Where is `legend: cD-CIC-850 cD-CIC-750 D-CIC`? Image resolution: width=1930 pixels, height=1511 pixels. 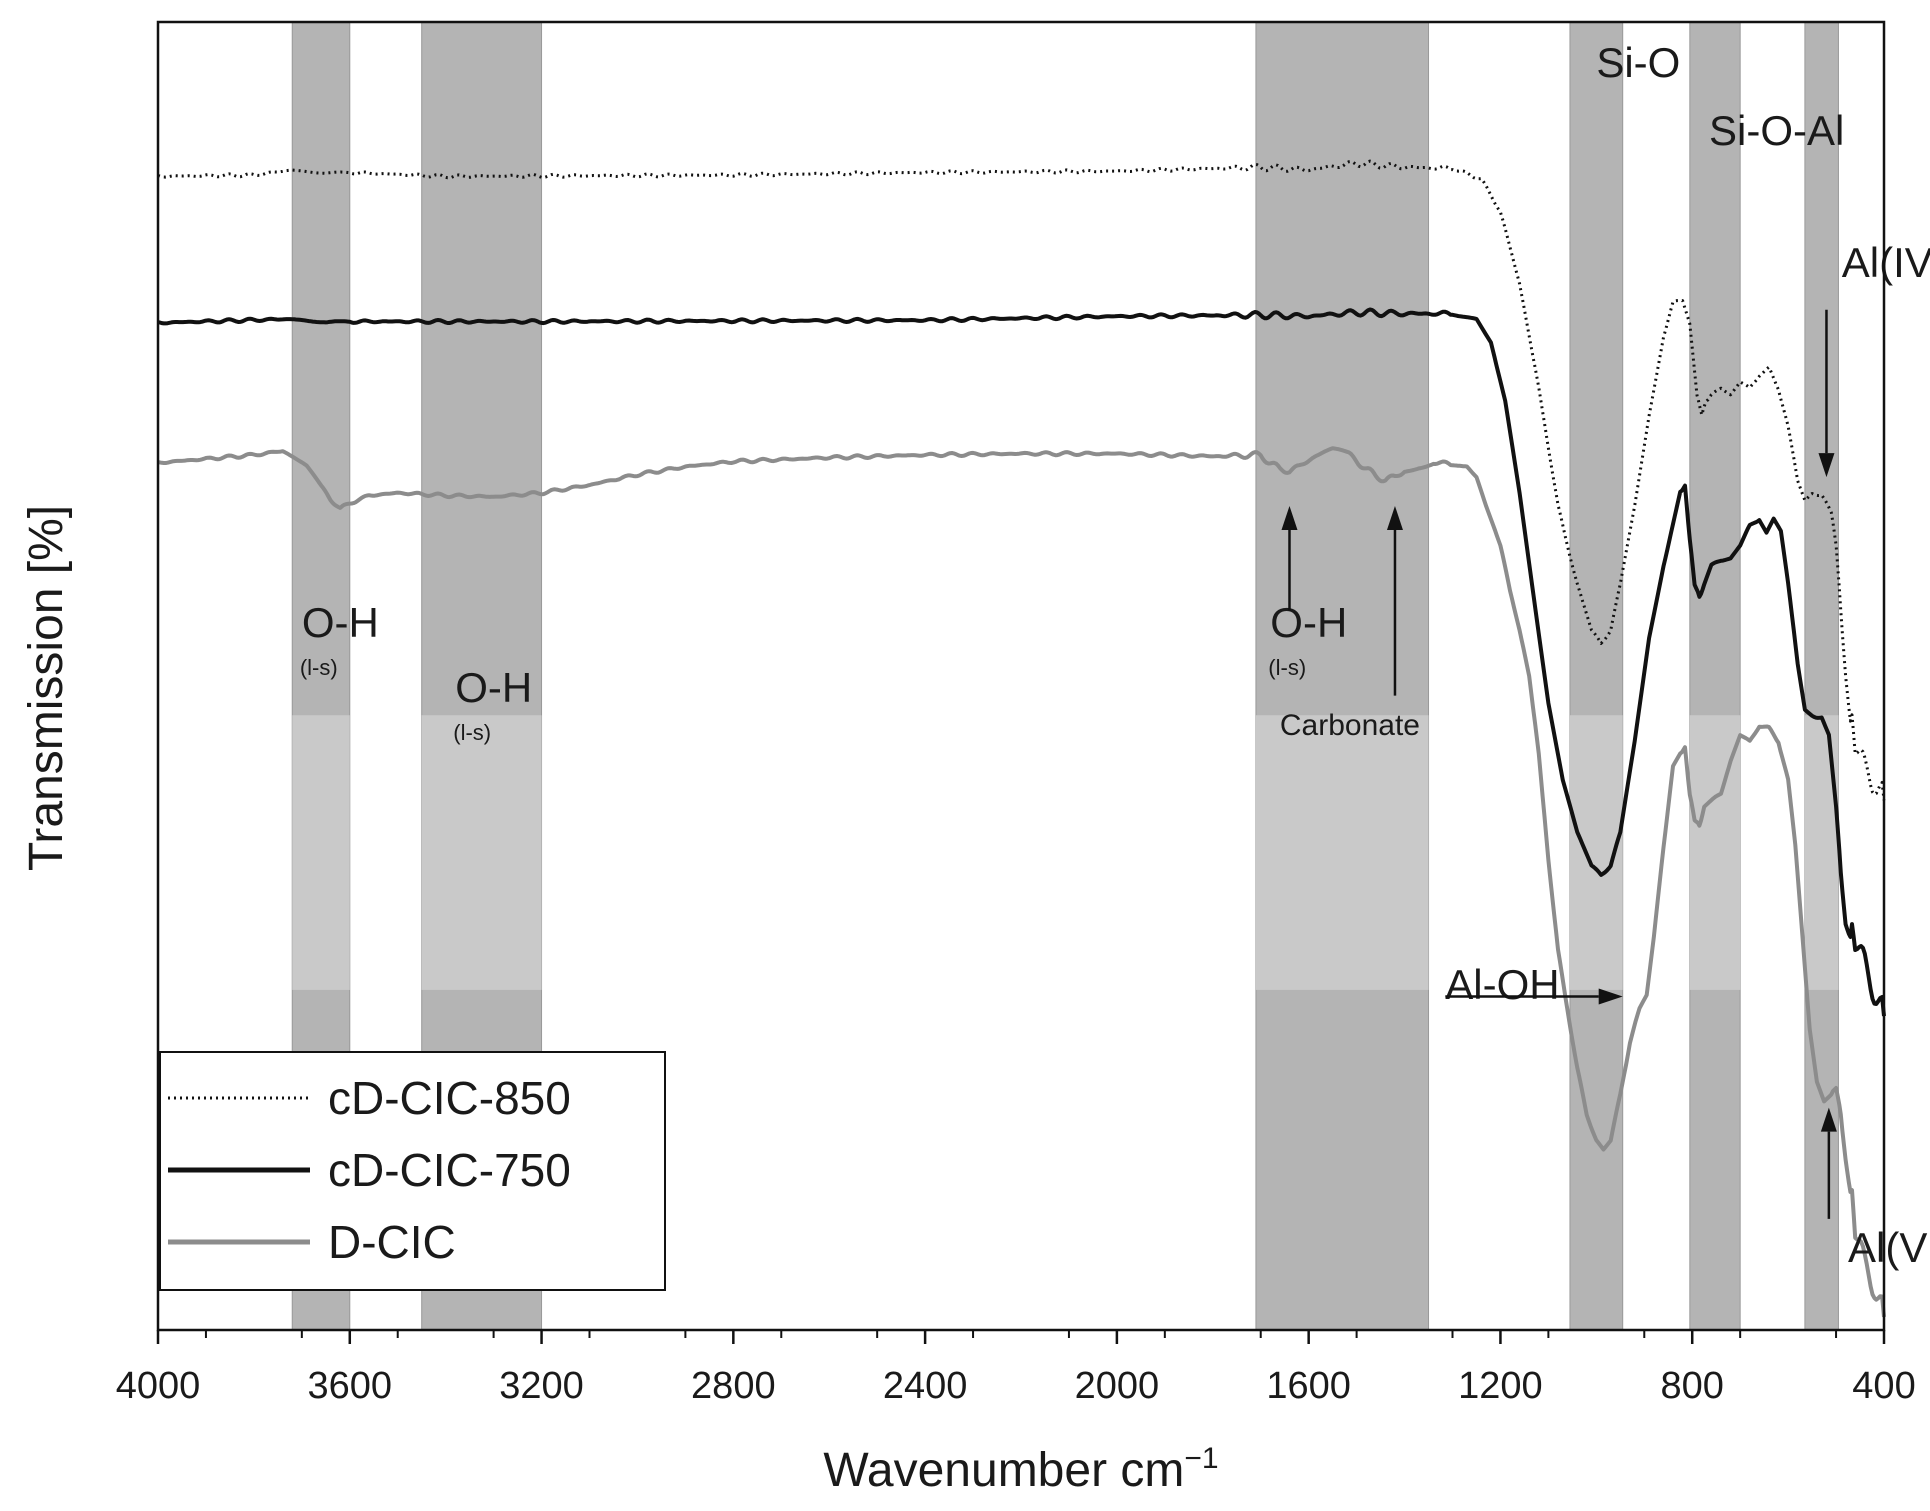
legend: cD-CIC-850 cD-CIC-750 D-CIC is located at coordinates (412, 1171).